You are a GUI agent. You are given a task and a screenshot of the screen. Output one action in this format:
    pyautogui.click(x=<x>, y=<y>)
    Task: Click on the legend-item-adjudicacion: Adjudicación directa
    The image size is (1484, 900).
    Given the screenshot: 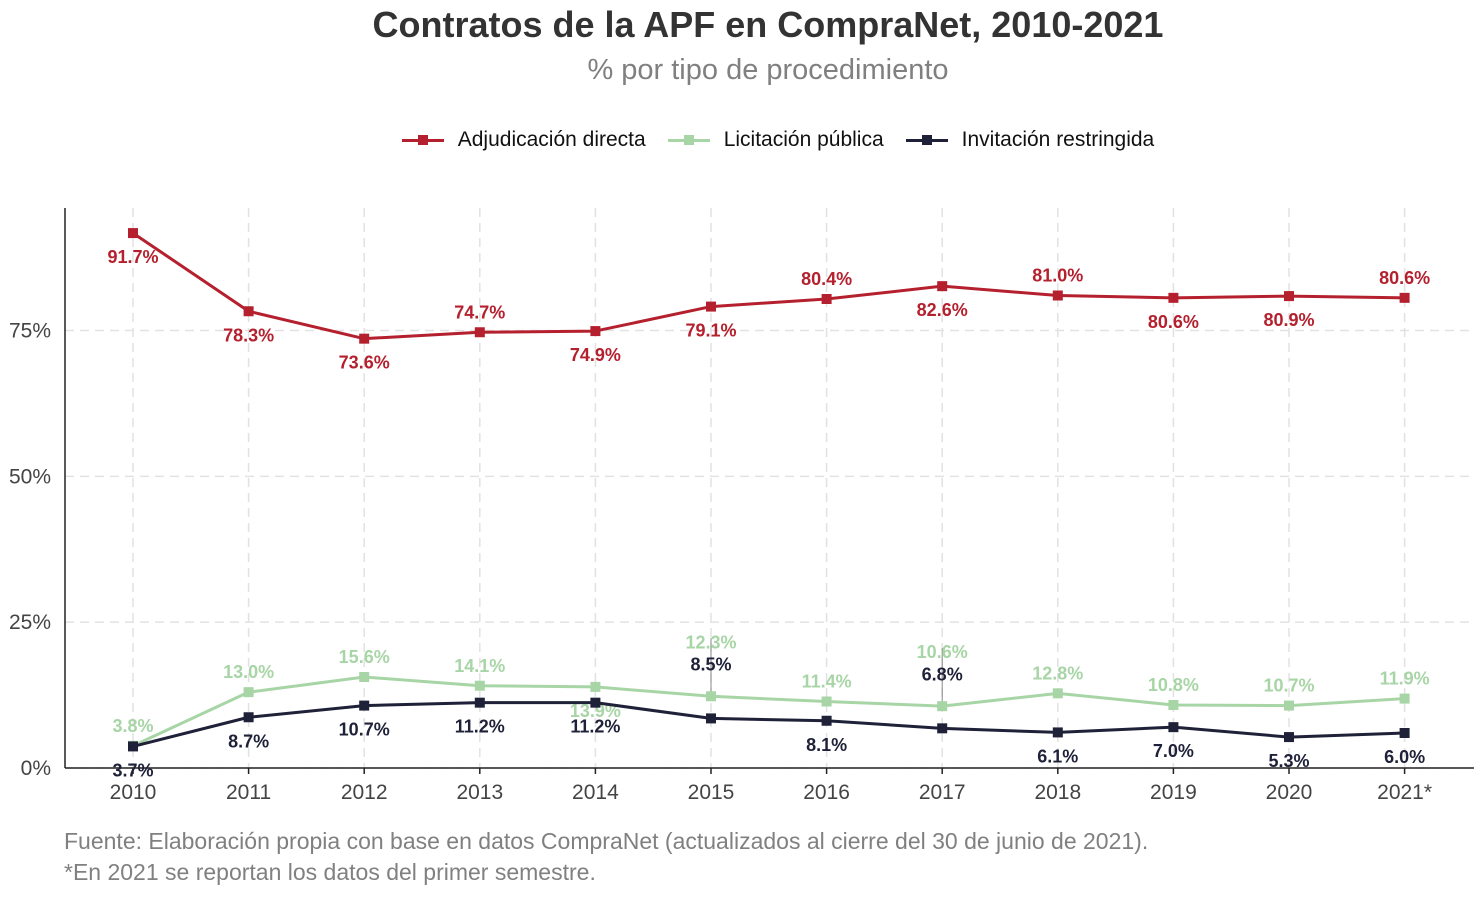 What is the action you would take?
    pyautogui.click(x=523, y=140)
    